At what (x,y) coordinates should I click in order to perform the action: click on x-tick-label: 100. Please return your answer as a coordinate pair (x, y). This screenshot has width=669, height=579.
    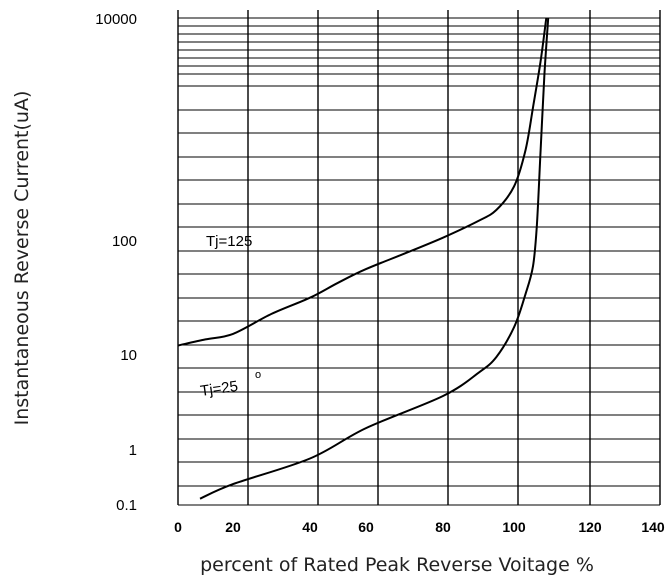
    Looking at the image, I should click on (514, 527).